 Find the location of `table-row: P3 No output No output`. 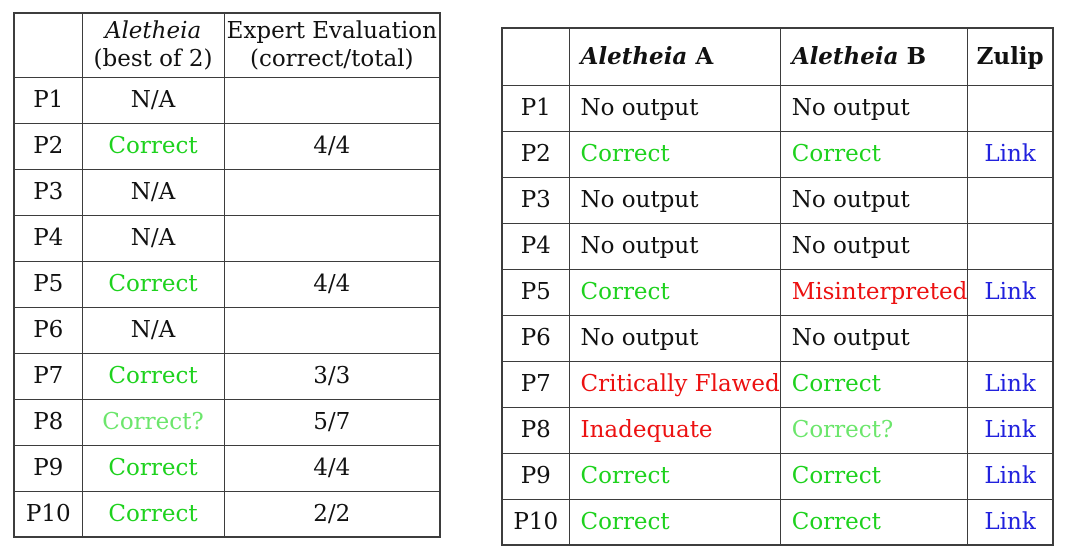

table-row: P3 No output No output is located at coordinates (777, 200).